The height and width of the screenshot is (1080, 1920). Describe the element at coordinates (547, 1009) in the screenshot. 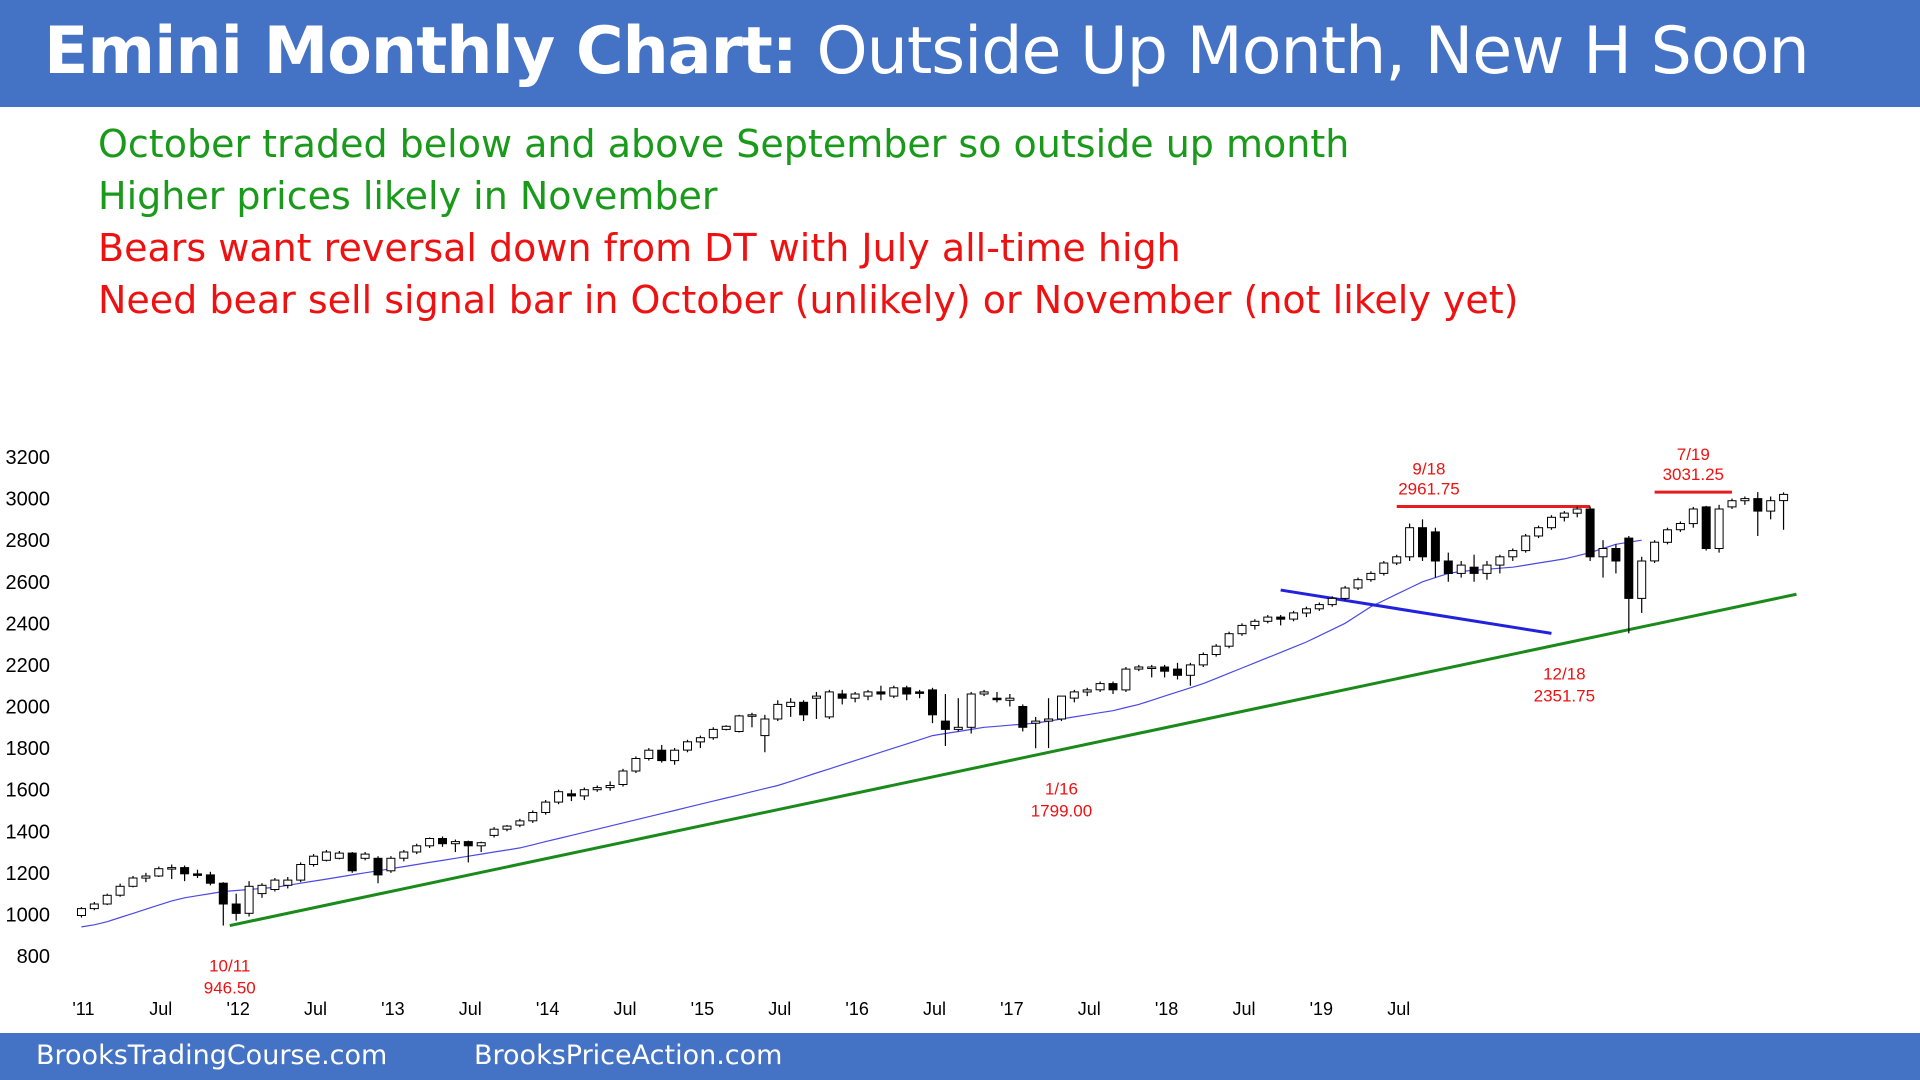

I see `x-tick-label: '14` at that location.